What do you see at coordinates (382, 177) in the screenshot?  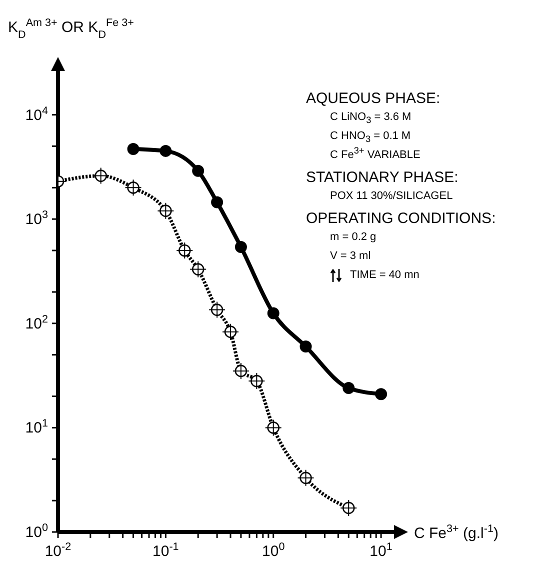 I see `annotation: STATIONARY PHASE:` at bounding box center [382, 177].